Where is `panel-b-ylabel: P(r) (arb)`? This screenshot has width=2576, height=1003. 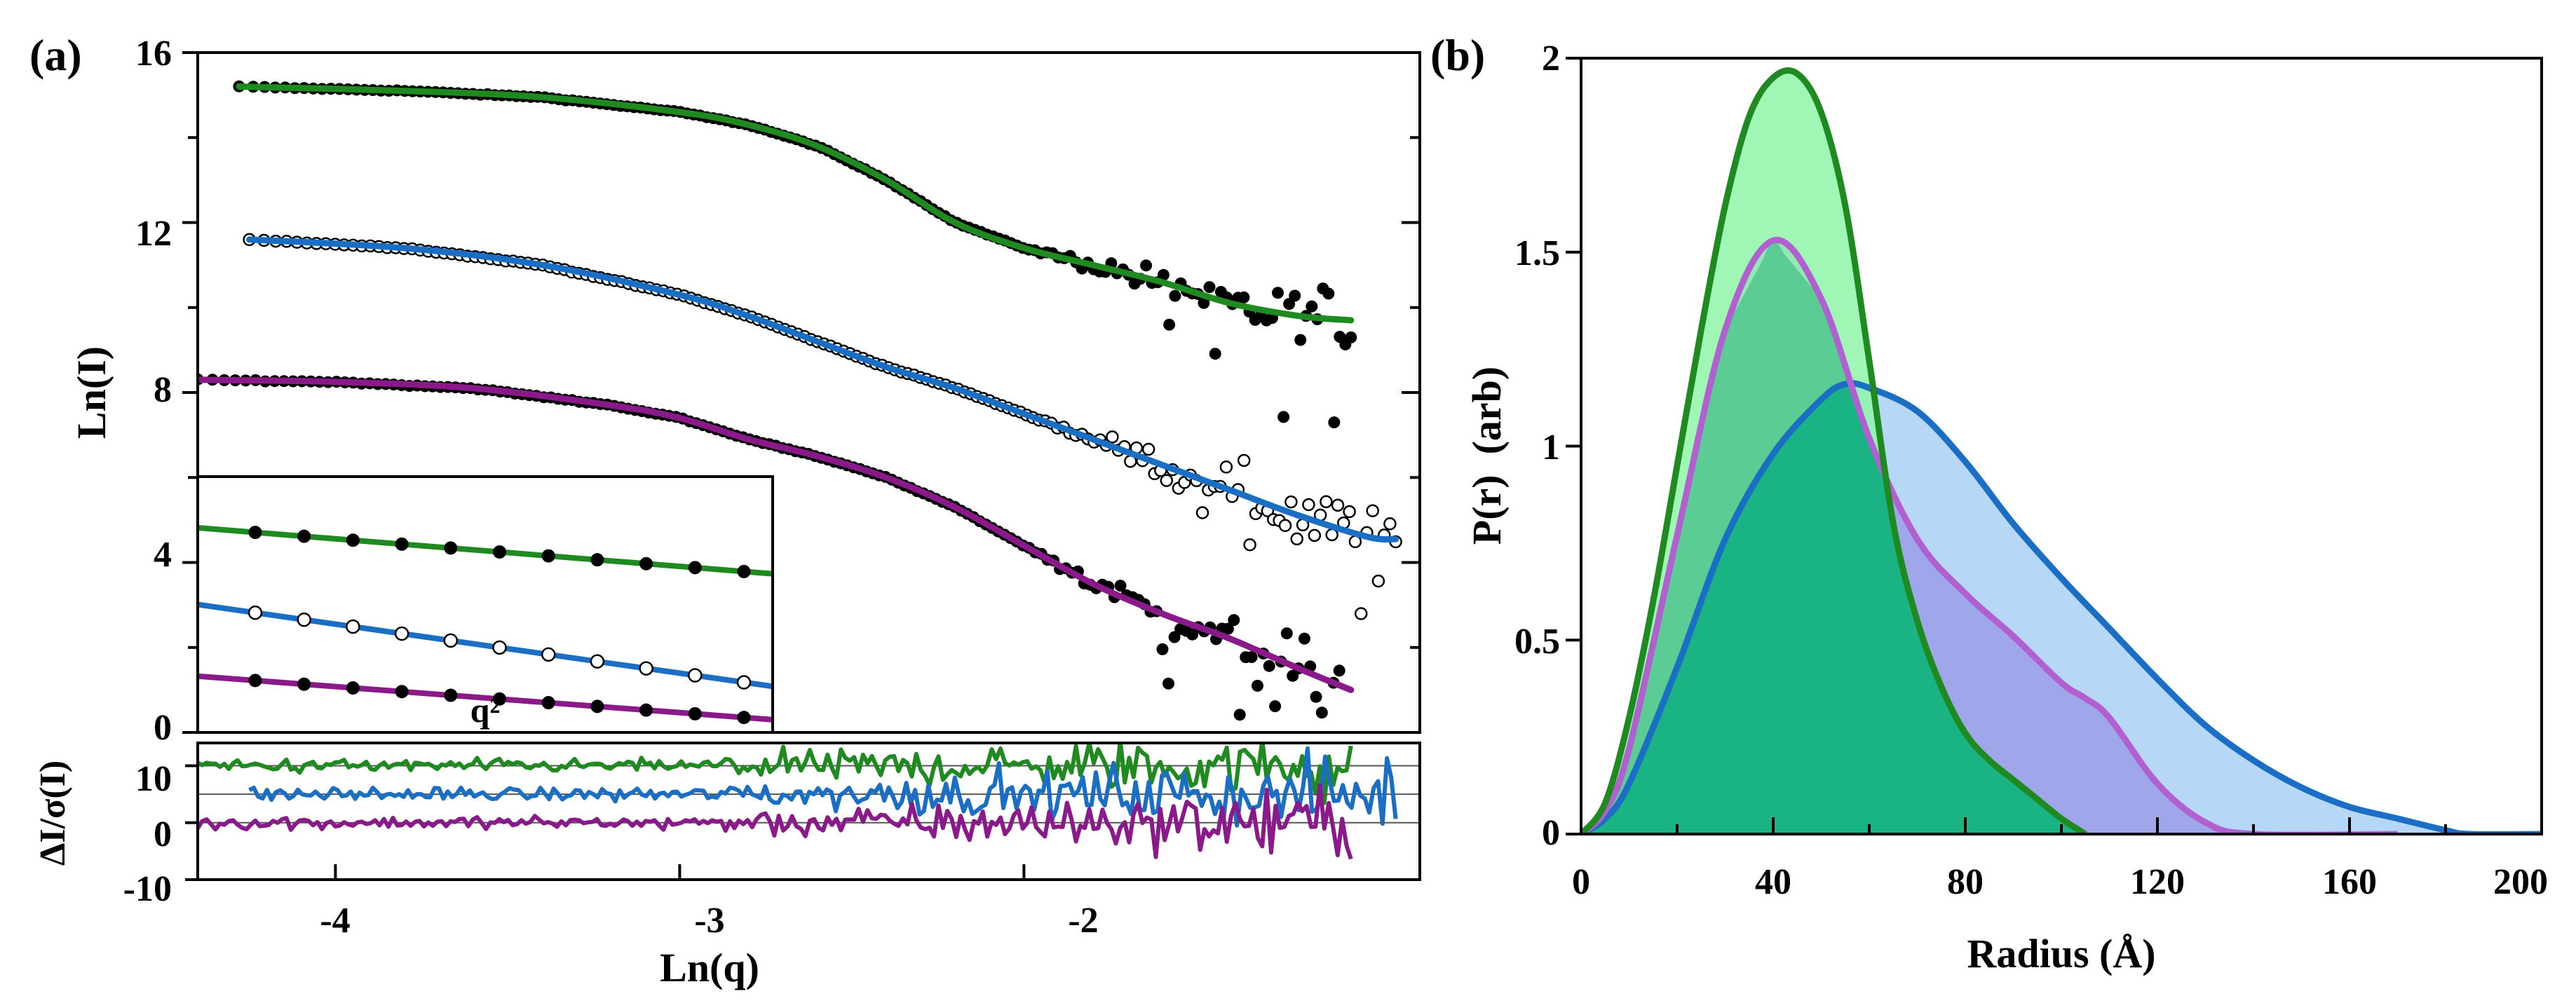
panel-b-ylabel: P(r) (arb) is located at coordinates (1487, 456).